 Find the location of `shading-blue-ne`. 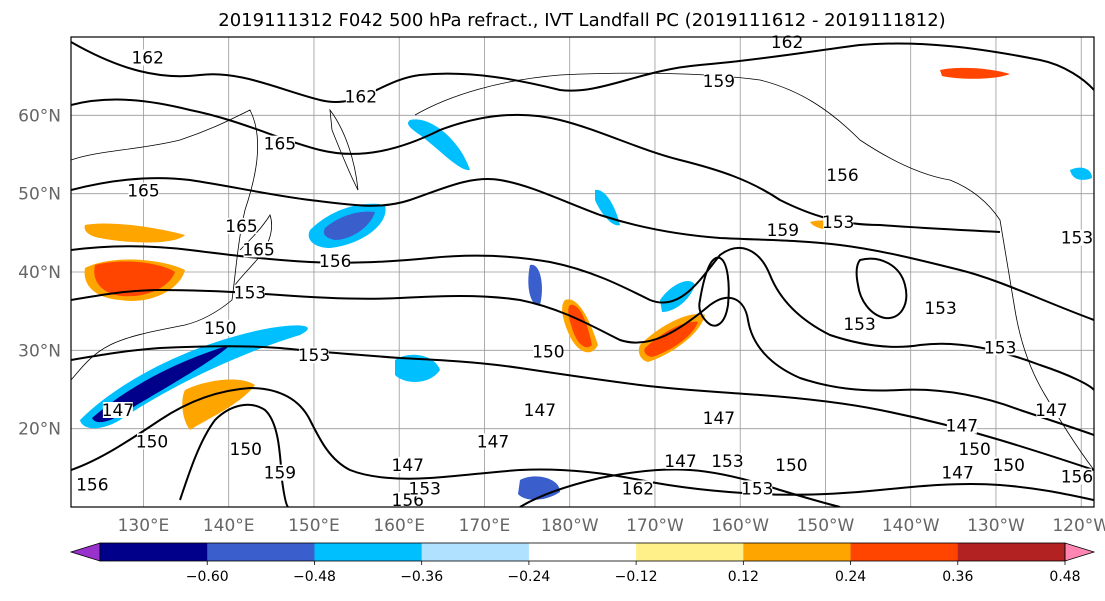

shading-blue-ne is located at coordinates (1081, 173).